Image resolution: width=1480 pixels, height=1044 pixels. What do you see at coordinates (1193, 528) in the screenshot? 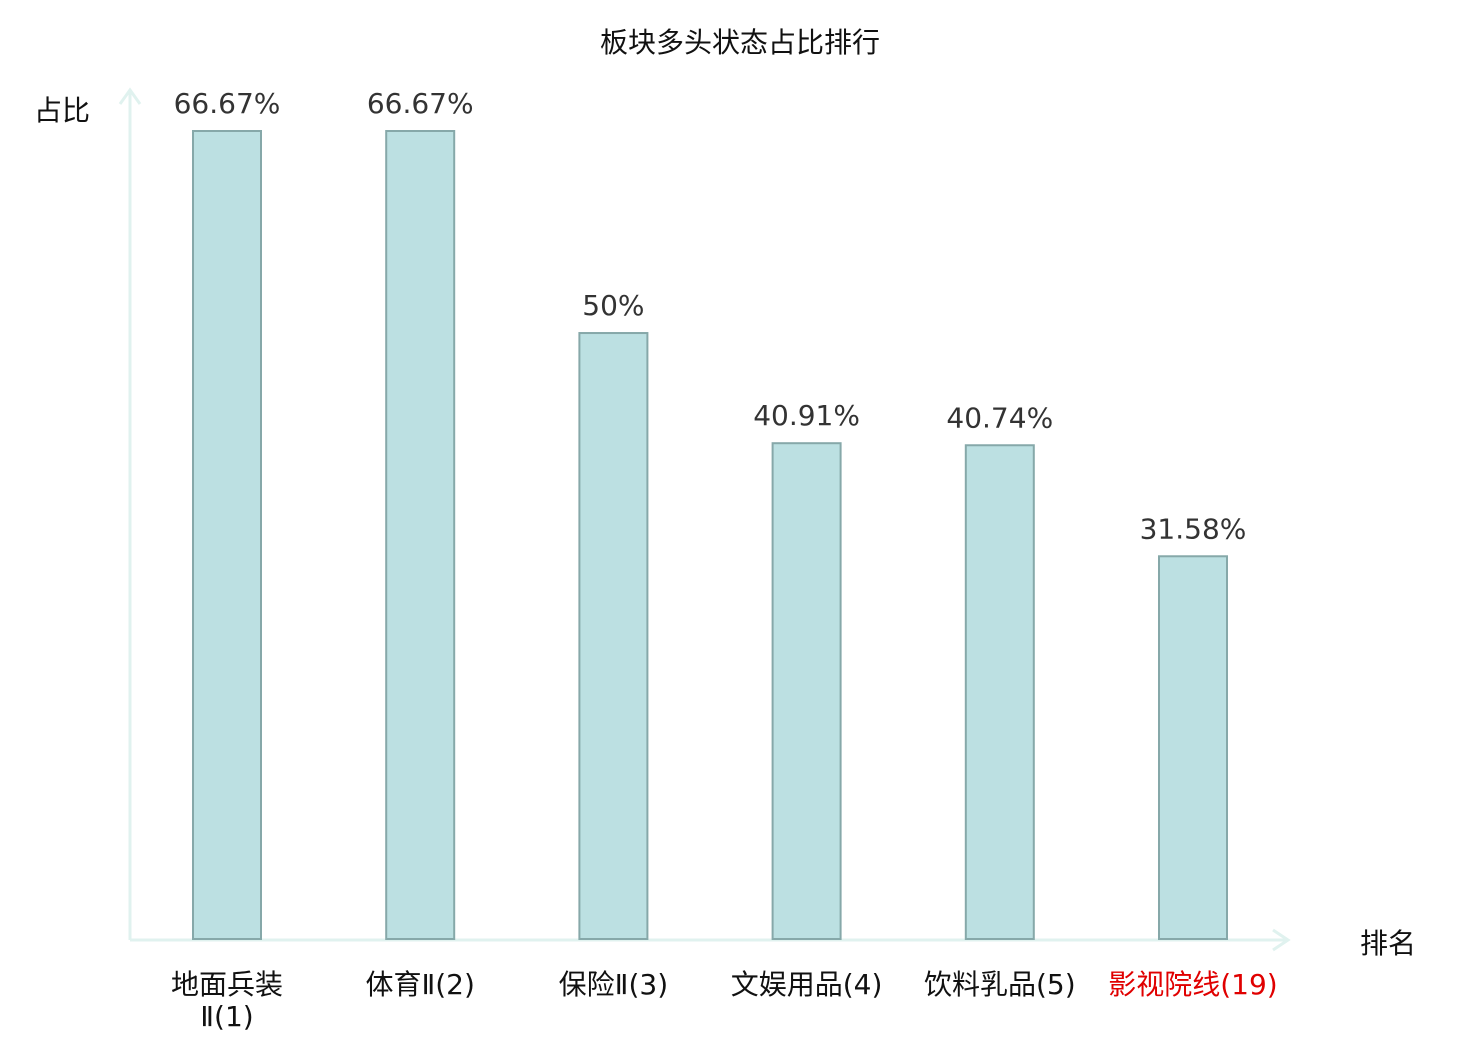
I see `bar-value-label: 31.58%` at bounding box center [1193, 528].